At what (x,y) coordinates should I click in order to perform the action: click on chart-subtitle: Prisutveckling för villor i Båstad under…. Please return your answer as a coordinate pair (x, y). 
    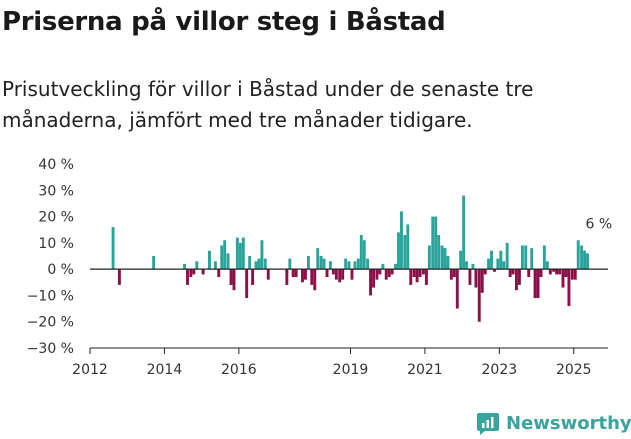
    Looking at the image, I should click on (268, 104).